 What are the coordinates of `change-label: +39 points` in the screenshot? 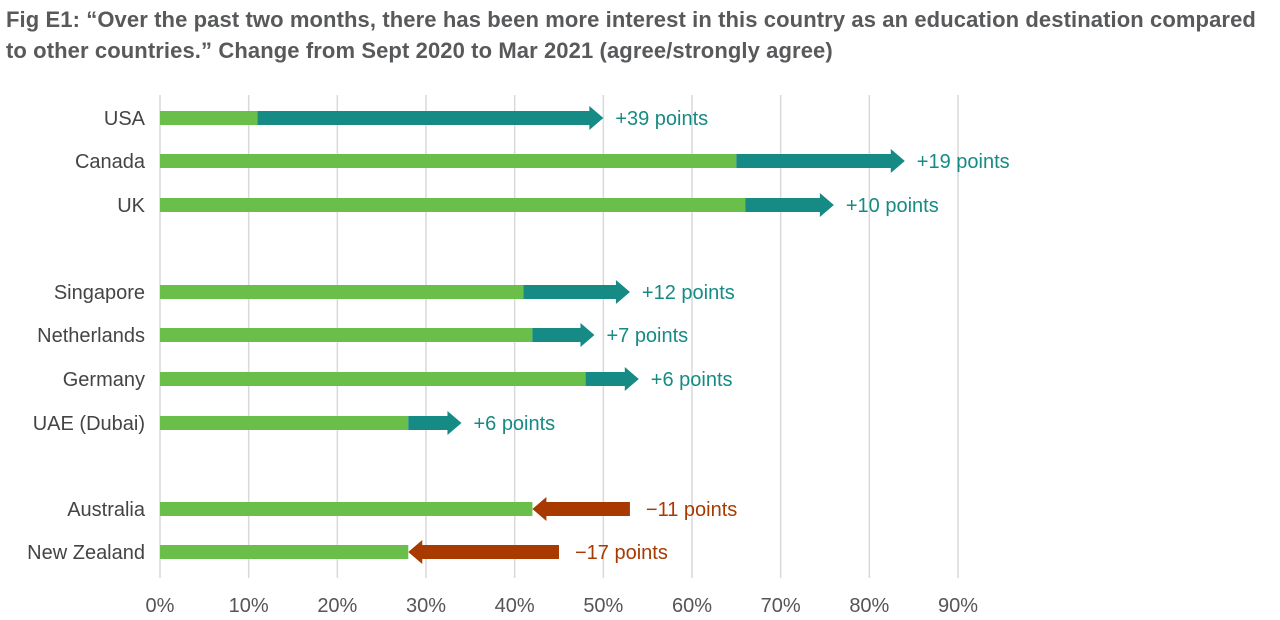 It's located at (661, 119).